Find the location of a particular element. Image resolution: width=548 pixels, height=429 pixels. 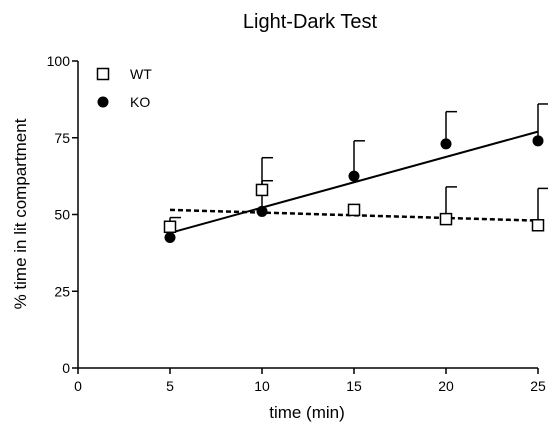

legend-marker-wt is located at coordinates (103, 74).